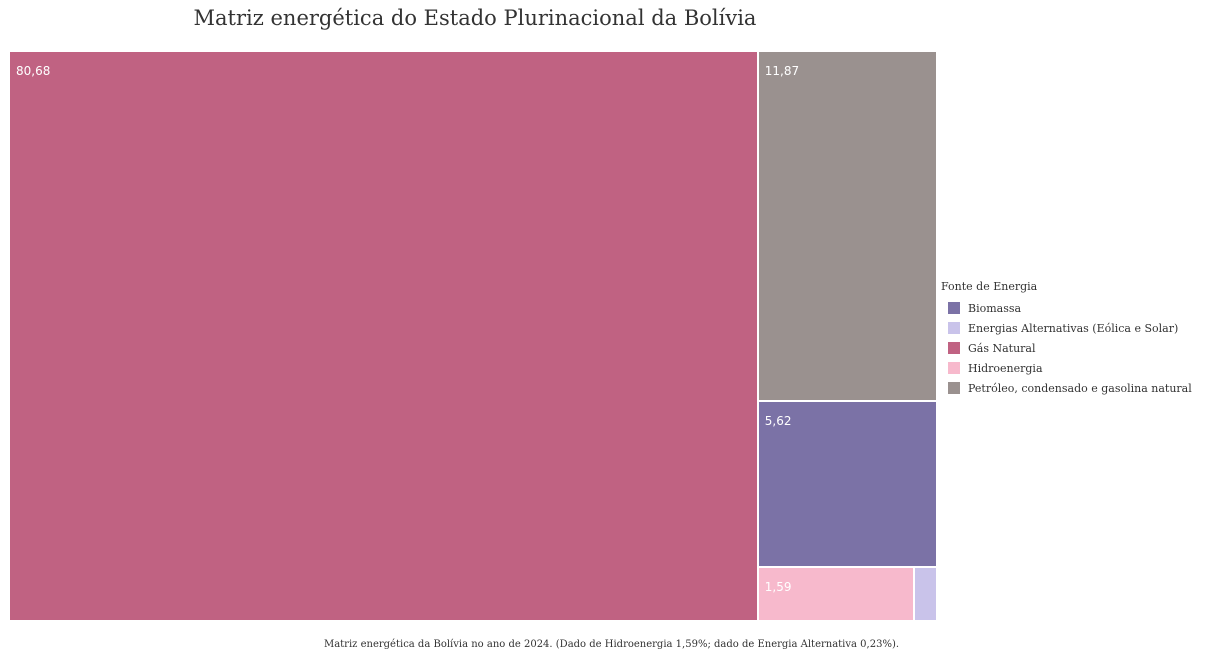  What do you see at coordinates (995, 308) in the screenshot?
I see `legend-label: Biomassa` at bounding box center [995, 308].